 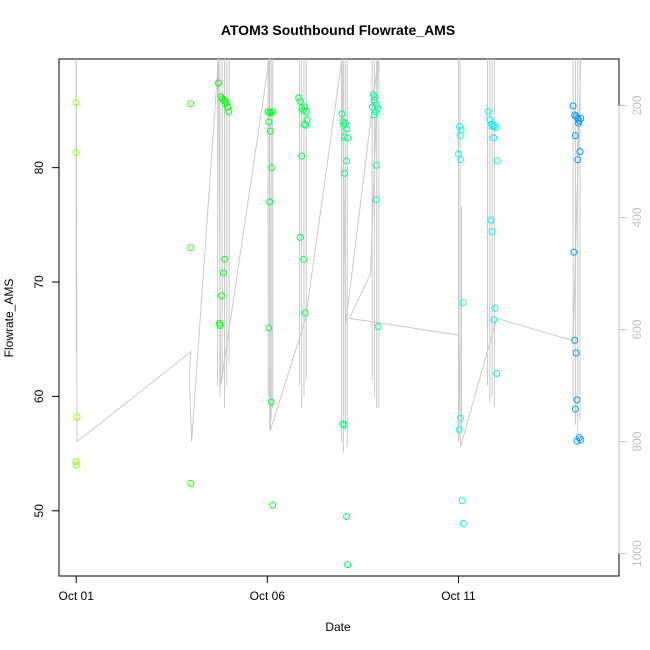 What do you see at coordinates (39, 511) in the screenshot?
I see `y-tick-label: 50` at bounding box center [39, 511].